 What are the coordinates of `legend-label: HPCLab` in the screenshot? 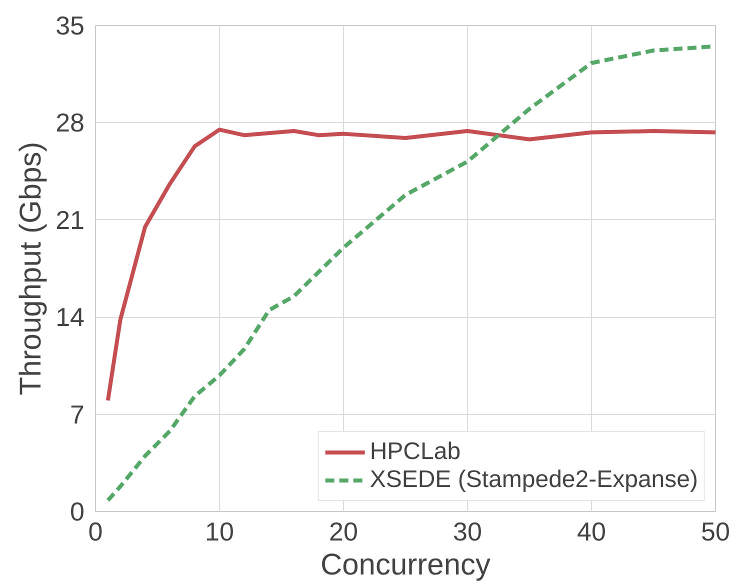 It's located at (415, 452).